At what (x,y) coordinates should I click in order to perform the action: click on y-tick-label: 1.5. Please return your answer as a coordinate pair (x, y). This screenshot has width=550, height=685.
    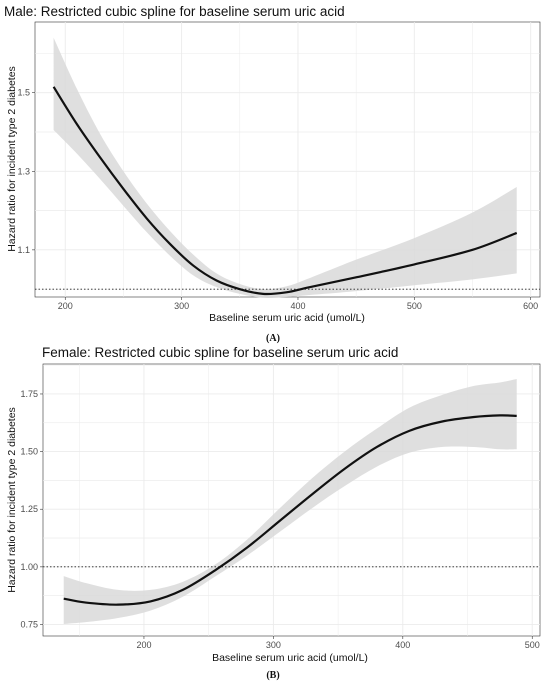
    Looking at the image, I should click on (23, 93).